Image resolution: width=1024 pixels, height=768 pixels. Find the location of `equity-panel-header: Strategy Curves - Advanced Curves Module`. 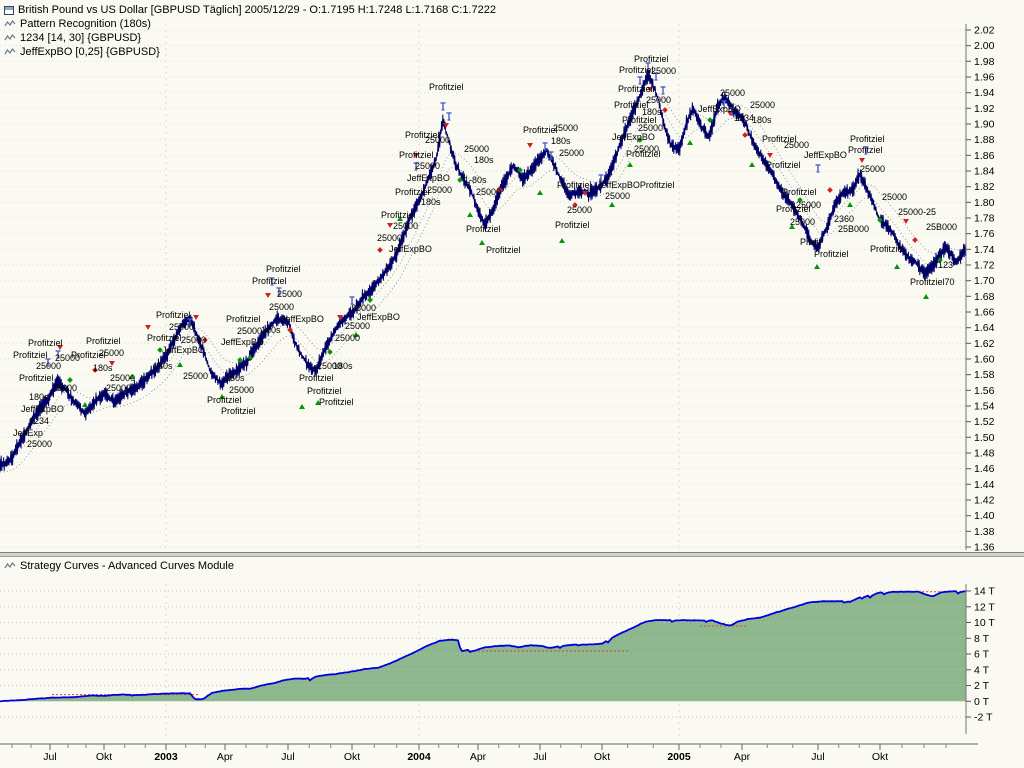

equity-panel-header: Strategy Curves - Advanced Curves Module is located at coordinates (119, 566).